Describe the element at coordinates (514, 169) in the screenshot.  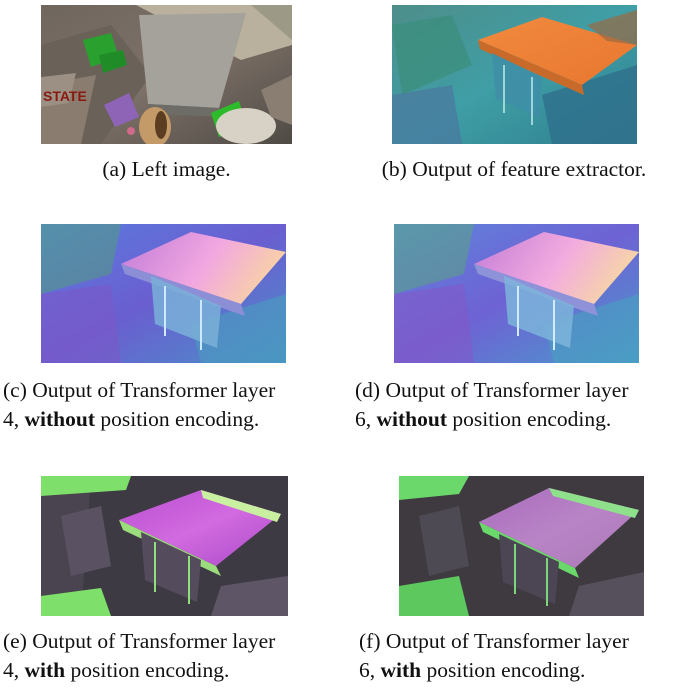
I see `caption-b: (b) Output of feature extractor.` at that location.